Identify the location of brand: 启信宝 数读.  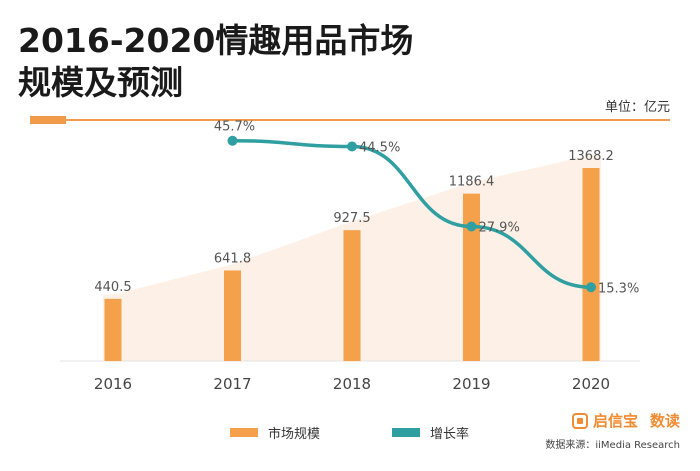
(625, 420).